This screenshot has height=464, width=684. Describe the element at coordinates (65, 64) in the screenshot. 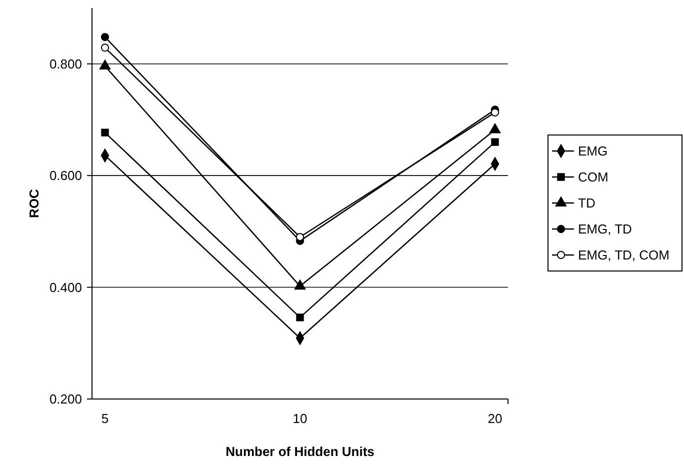

I see `y-tick-label: 0.800` at that location.